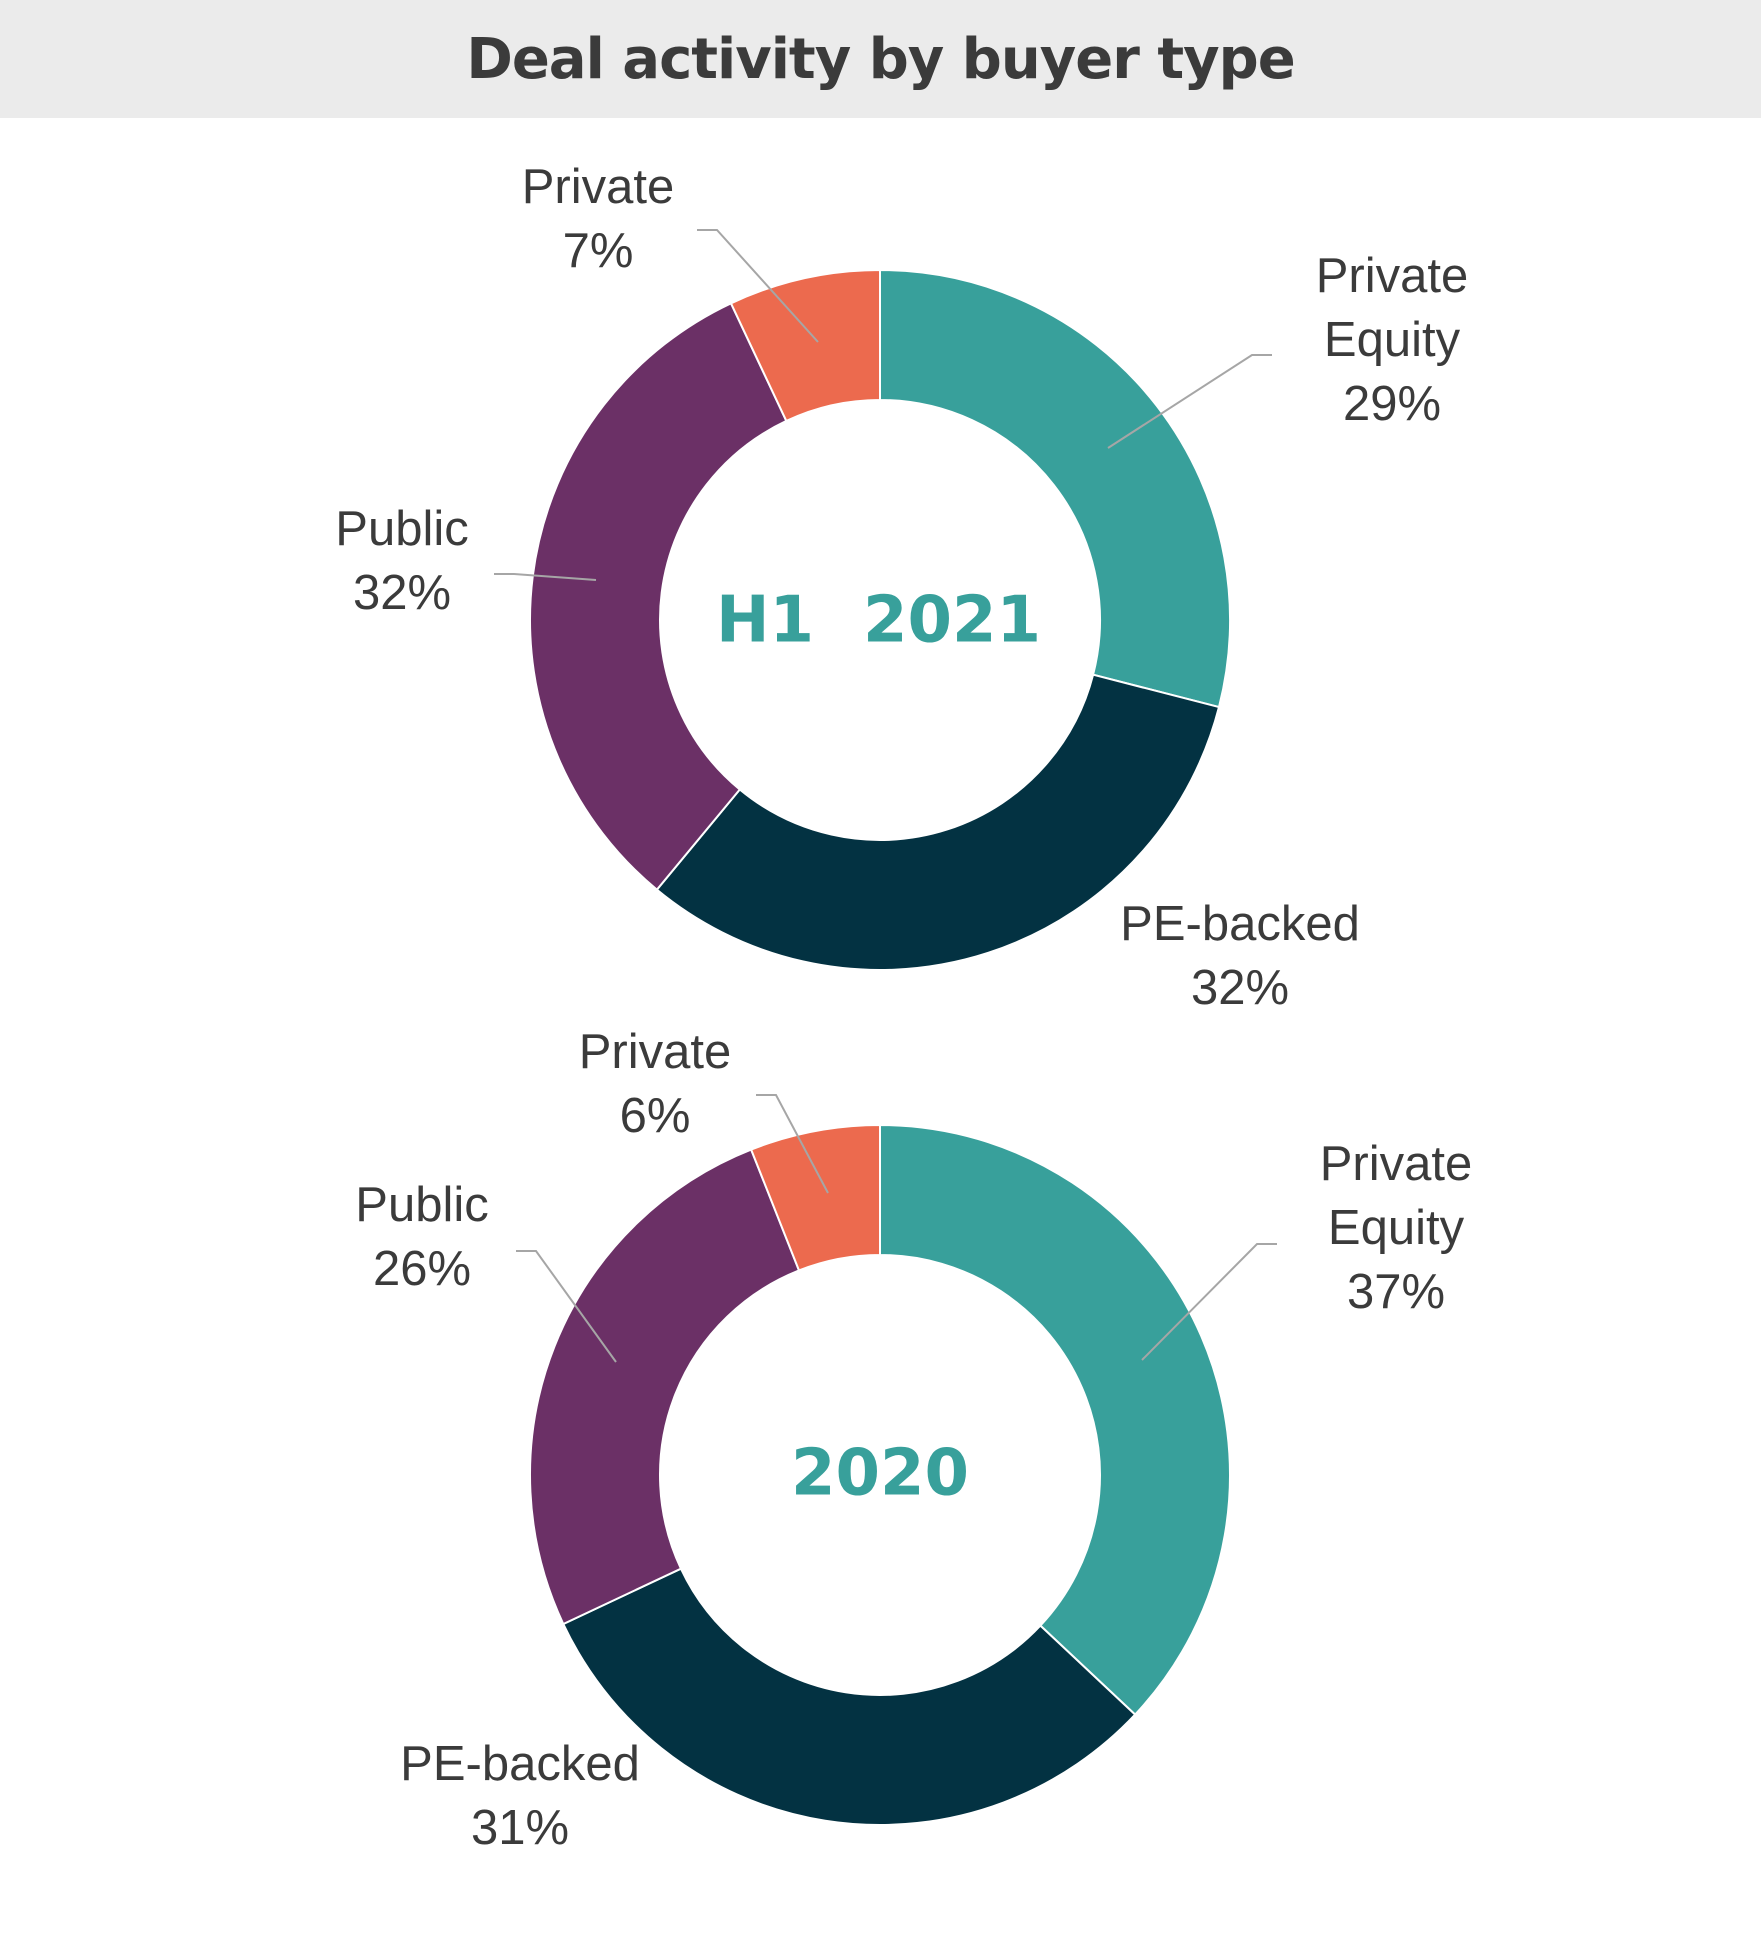 The height and width of the screenshot is (1936, 1761). I want to click on chart-title: Deal activity by buyer type, so click(880, 59).